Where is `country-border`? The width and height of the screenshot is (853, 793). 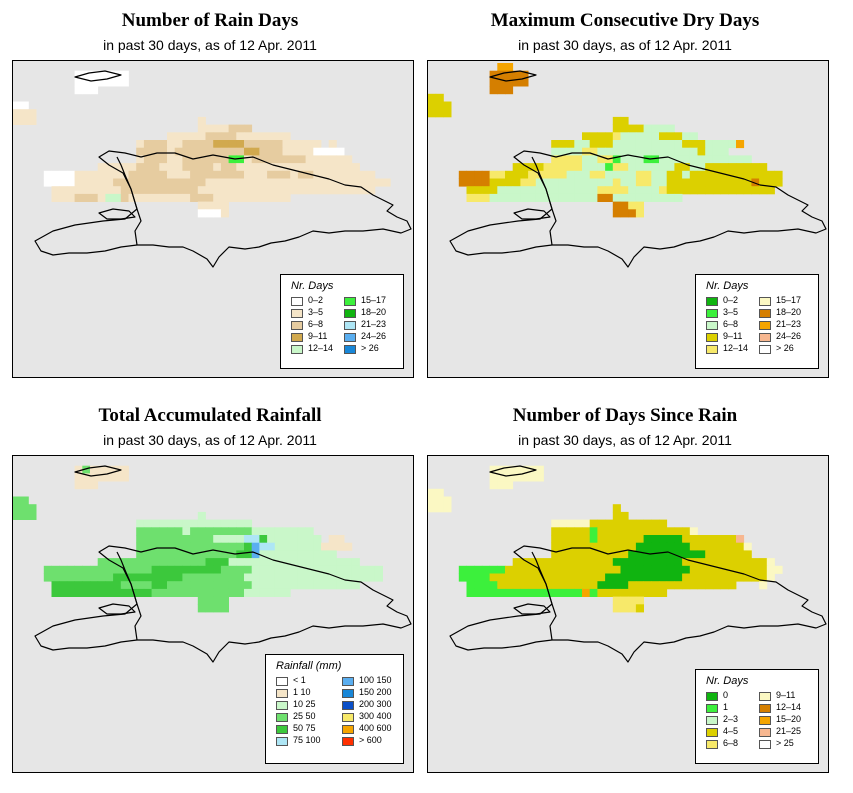 country-border is located at coordinates (129, 596).